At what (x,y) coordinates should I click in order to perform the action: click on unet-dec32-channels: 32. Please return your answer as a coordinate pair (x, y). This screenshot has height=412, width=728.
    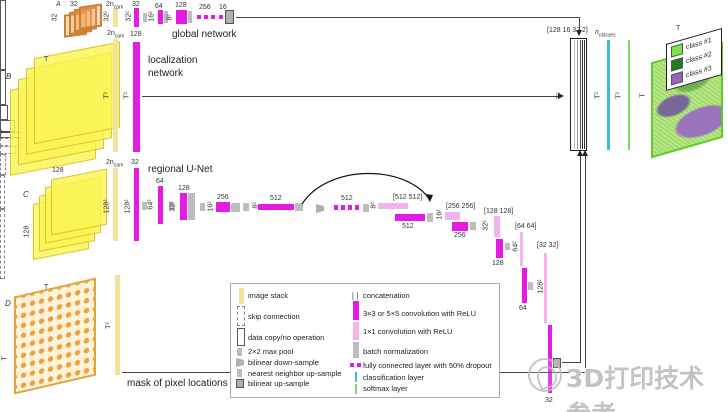
    Looking at the image, I should click on (549, 400).